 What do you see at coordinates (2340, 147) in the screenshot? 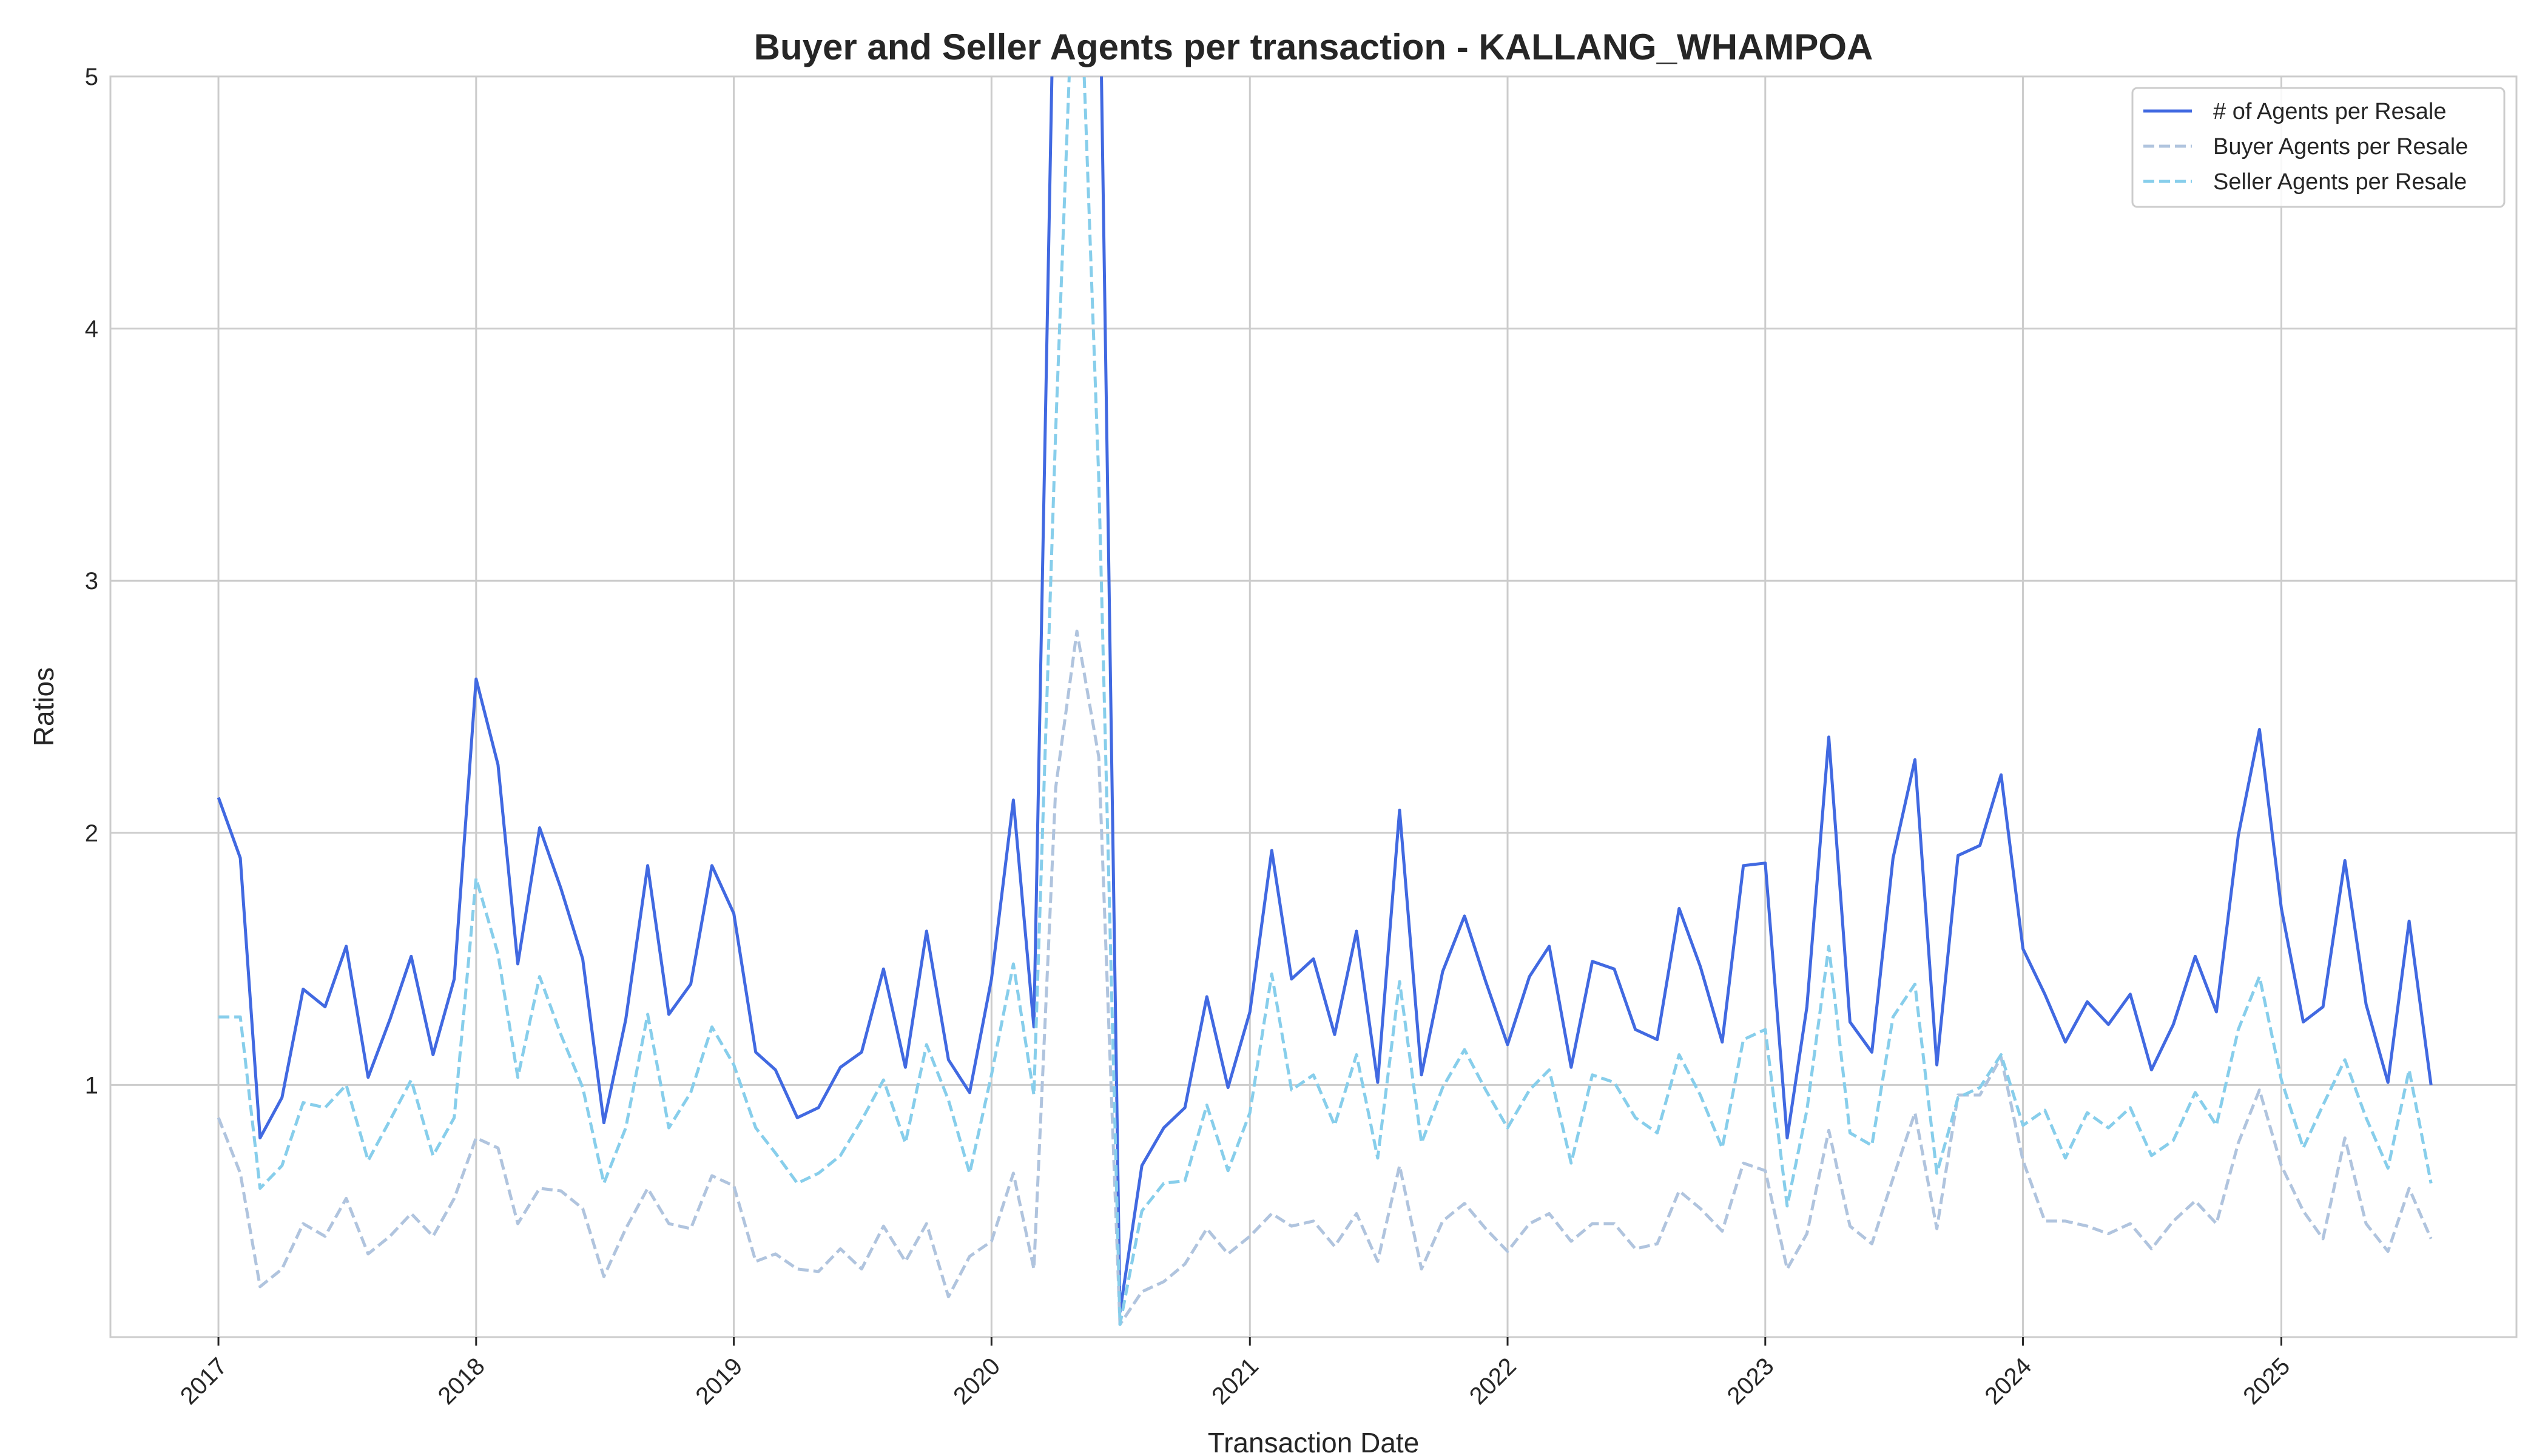
I see `legend-entry: Buyer Agents per Resale` at bounding box center [2340, 147].